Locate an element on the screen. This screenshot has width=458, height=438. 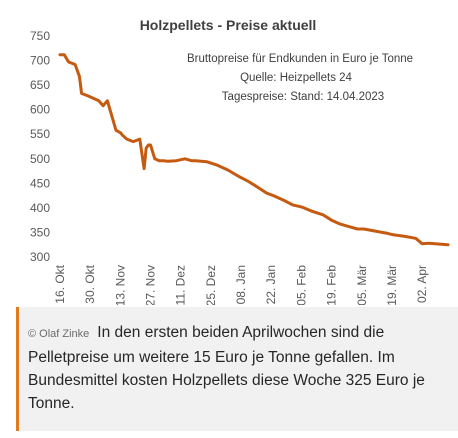
x-tick-label: 19. Mär is located at coordinates (392, 285).